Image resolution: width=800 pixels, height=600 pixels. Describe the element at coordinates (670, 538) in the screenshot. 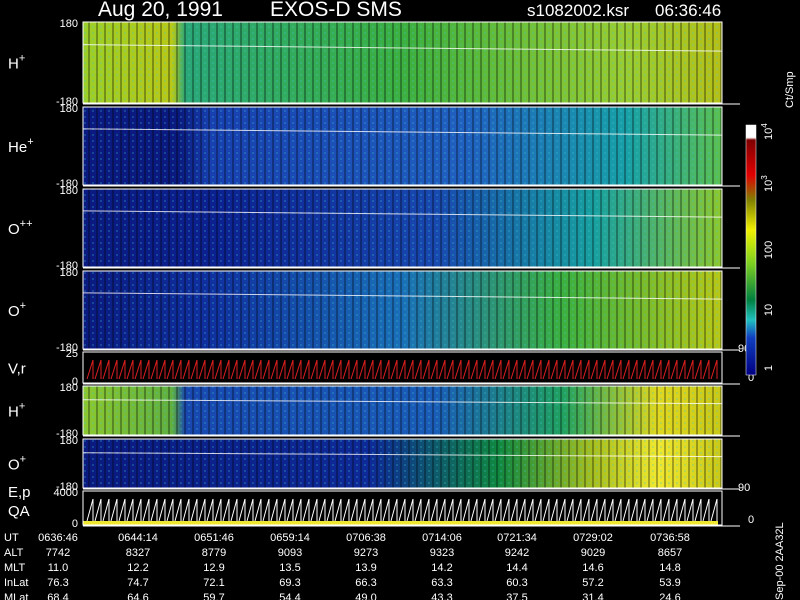

I see `table-cell: 0736:58` at that location.